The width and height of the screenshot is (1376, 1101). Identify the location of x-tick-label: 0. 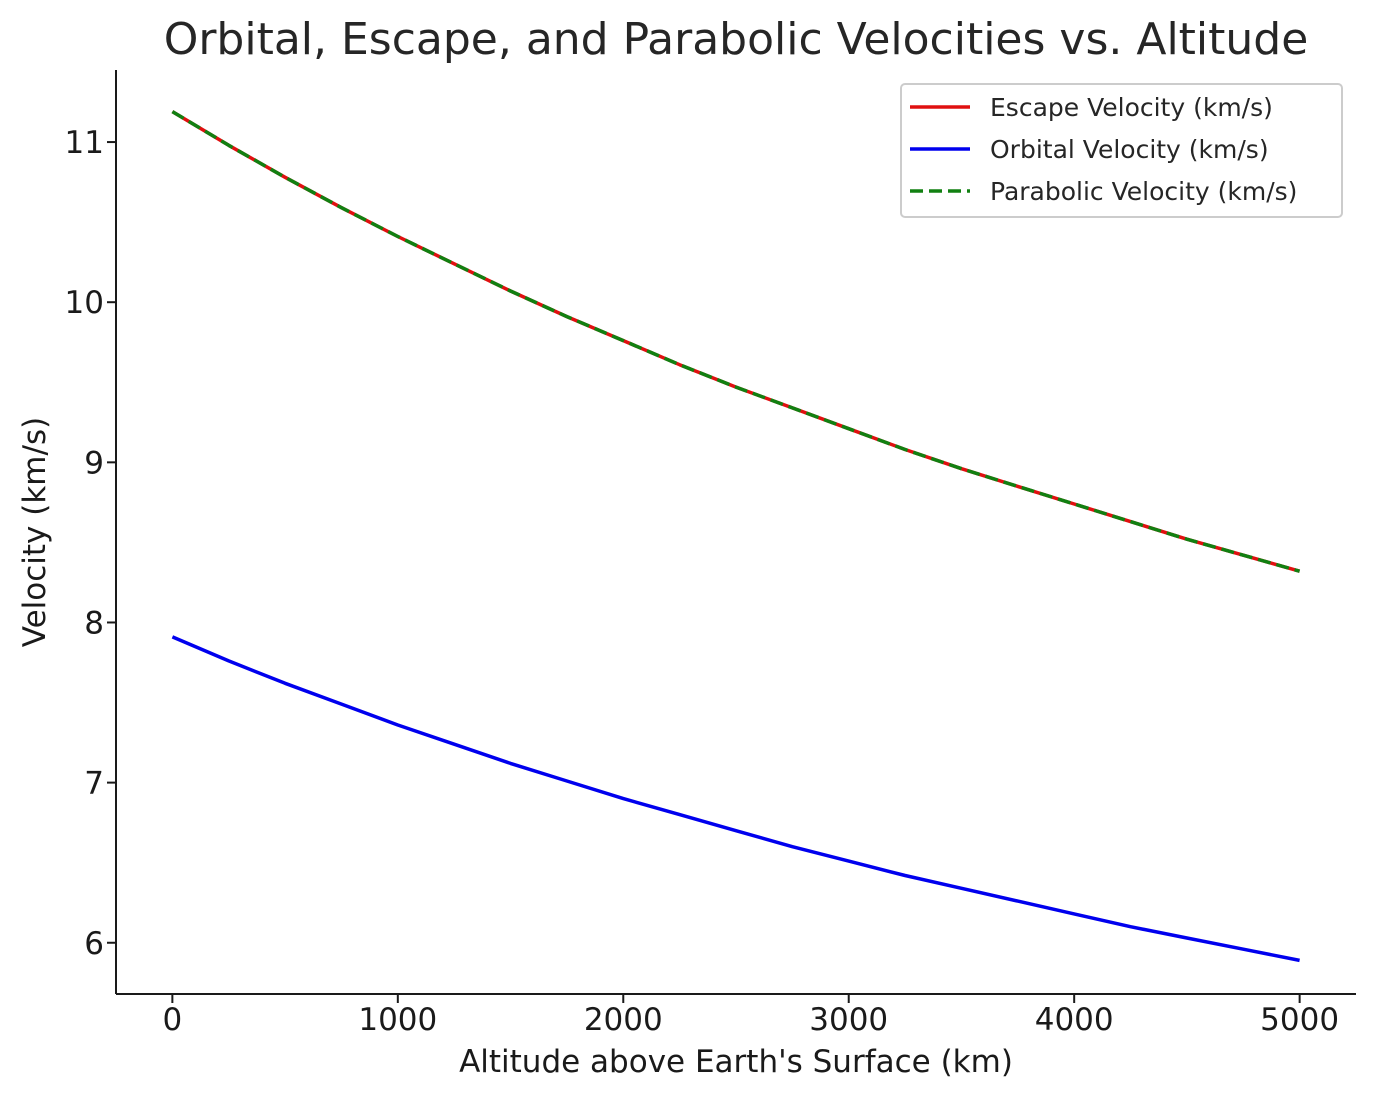
(172, 1020).